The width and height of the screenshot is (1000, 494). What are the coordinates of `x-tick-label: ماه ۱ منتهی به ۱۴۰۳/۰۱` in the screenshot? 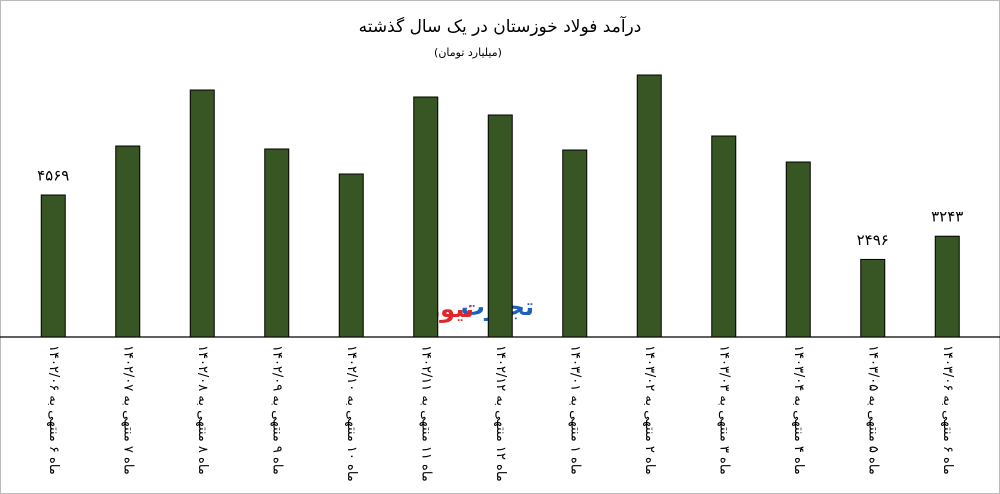 It's located at (574, 410).